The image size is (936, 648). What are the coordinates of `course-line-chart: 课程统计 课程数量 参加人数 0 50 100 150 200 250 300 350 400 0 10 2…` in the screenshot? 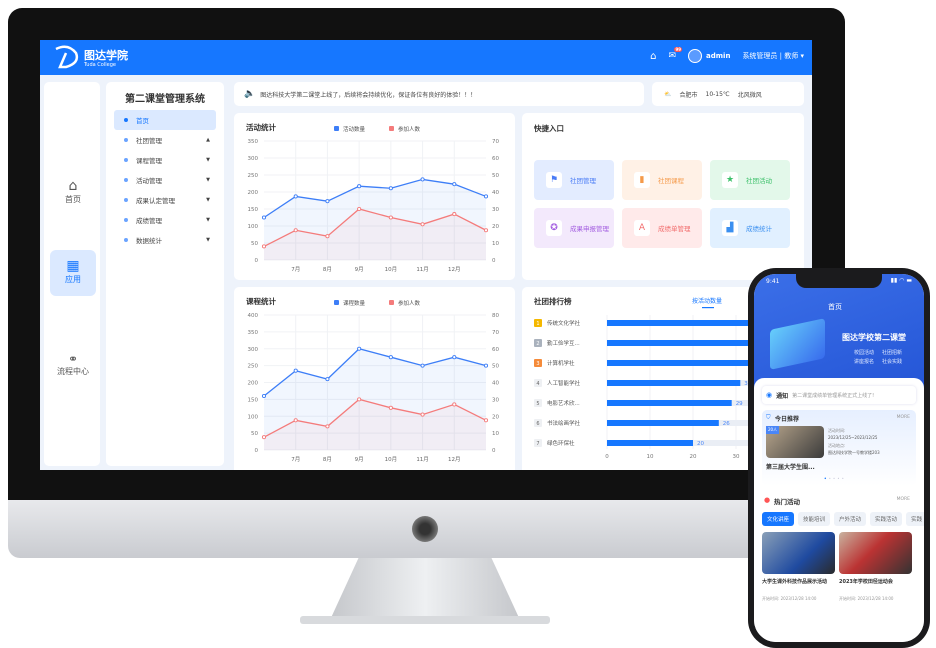 It's located at (372, 379).